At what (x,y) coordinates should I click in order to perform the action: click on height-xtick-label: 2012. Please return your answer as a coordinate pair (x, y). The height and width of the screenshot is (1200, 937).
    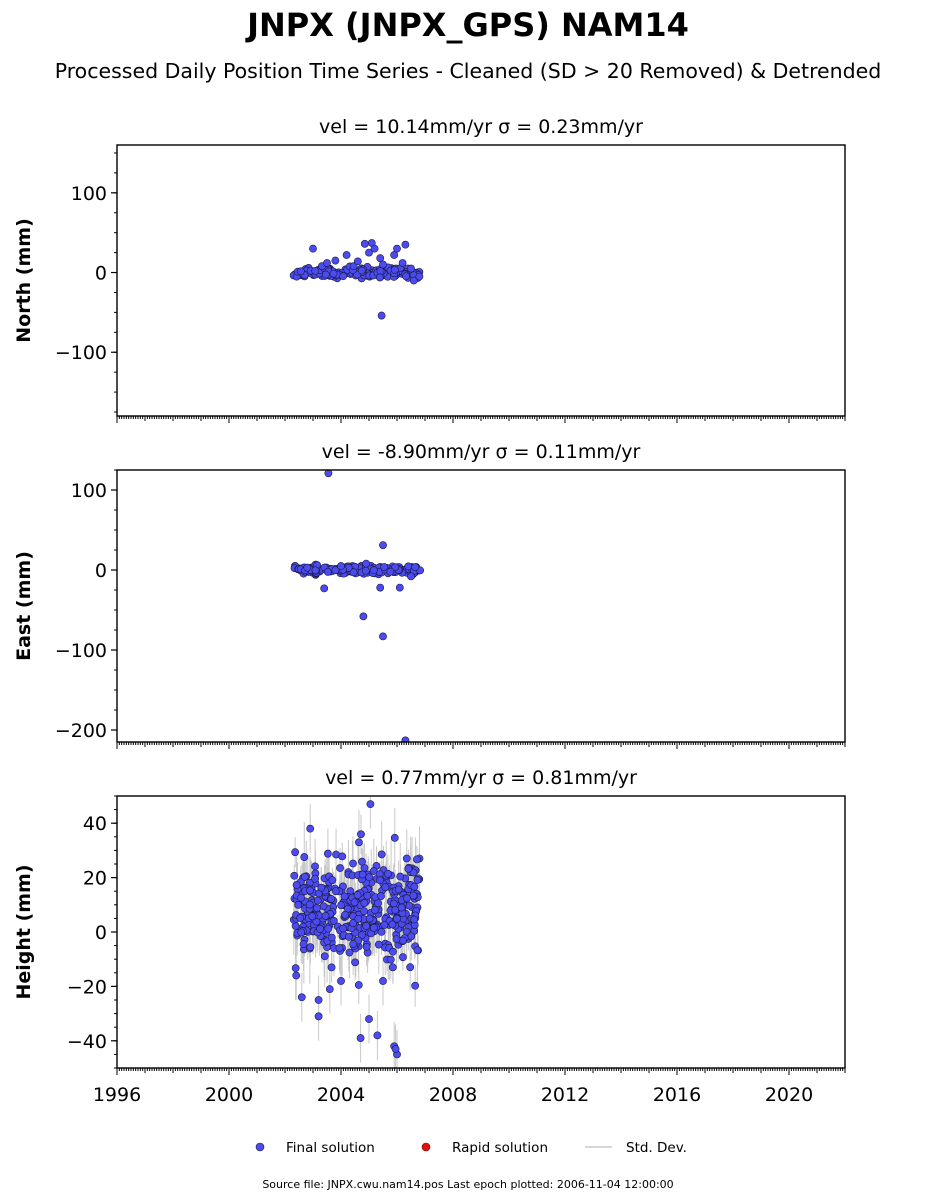
    Looking at the image, I should click on (565, 1095).